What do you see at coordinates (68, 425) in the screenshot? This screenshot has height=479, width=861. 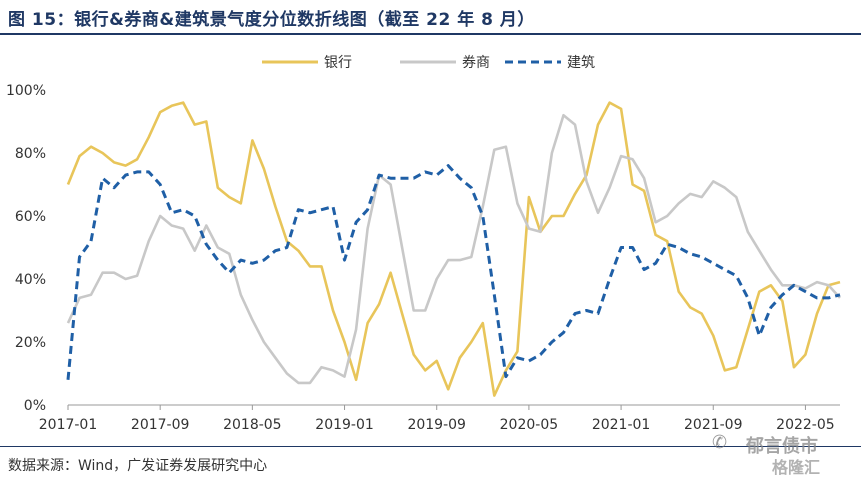 I see `x-tick-label: 2017-01` at bounding box center [68, 425].